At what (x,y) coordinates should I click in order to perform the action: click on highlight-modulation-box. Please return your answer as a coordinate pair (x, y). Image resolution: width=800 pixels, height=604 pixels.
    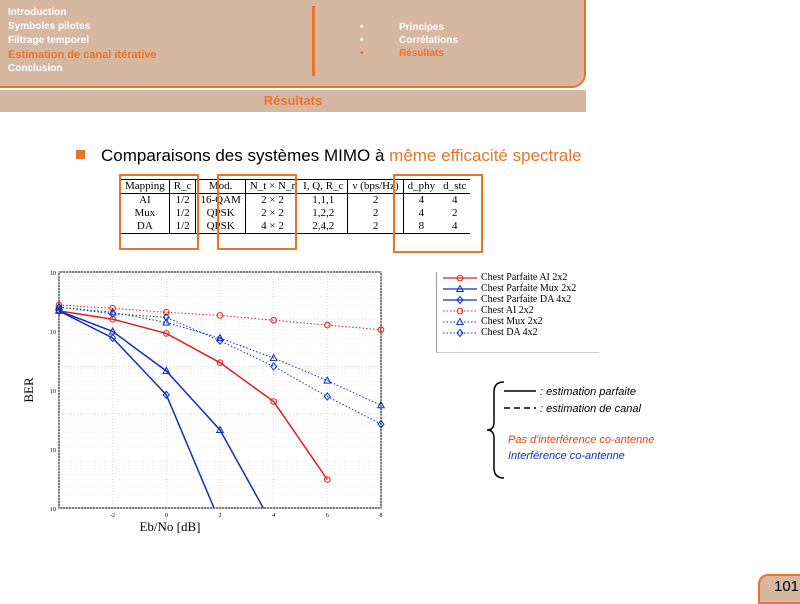
    Looking at the image, I should click on (257, 212).